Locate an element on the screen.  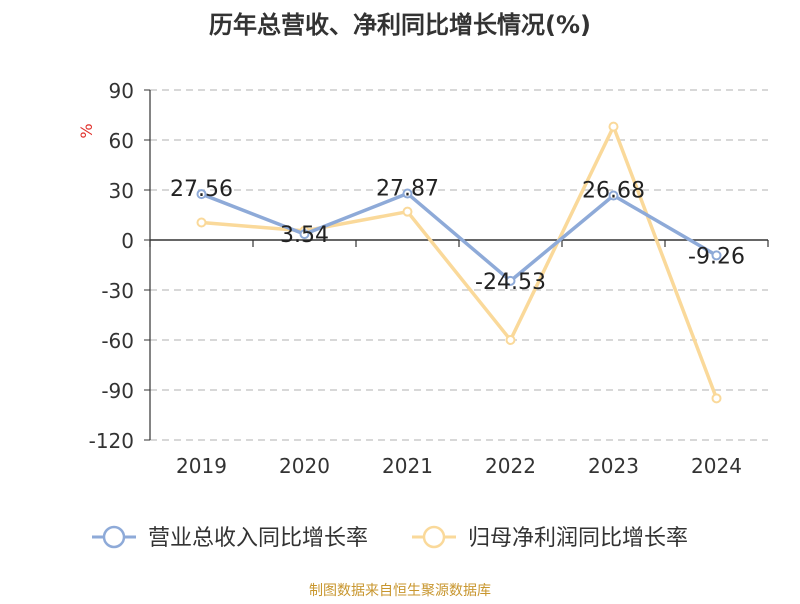
legend-item: 营业总收入同比增长率 is located at coordinates (230, 538).